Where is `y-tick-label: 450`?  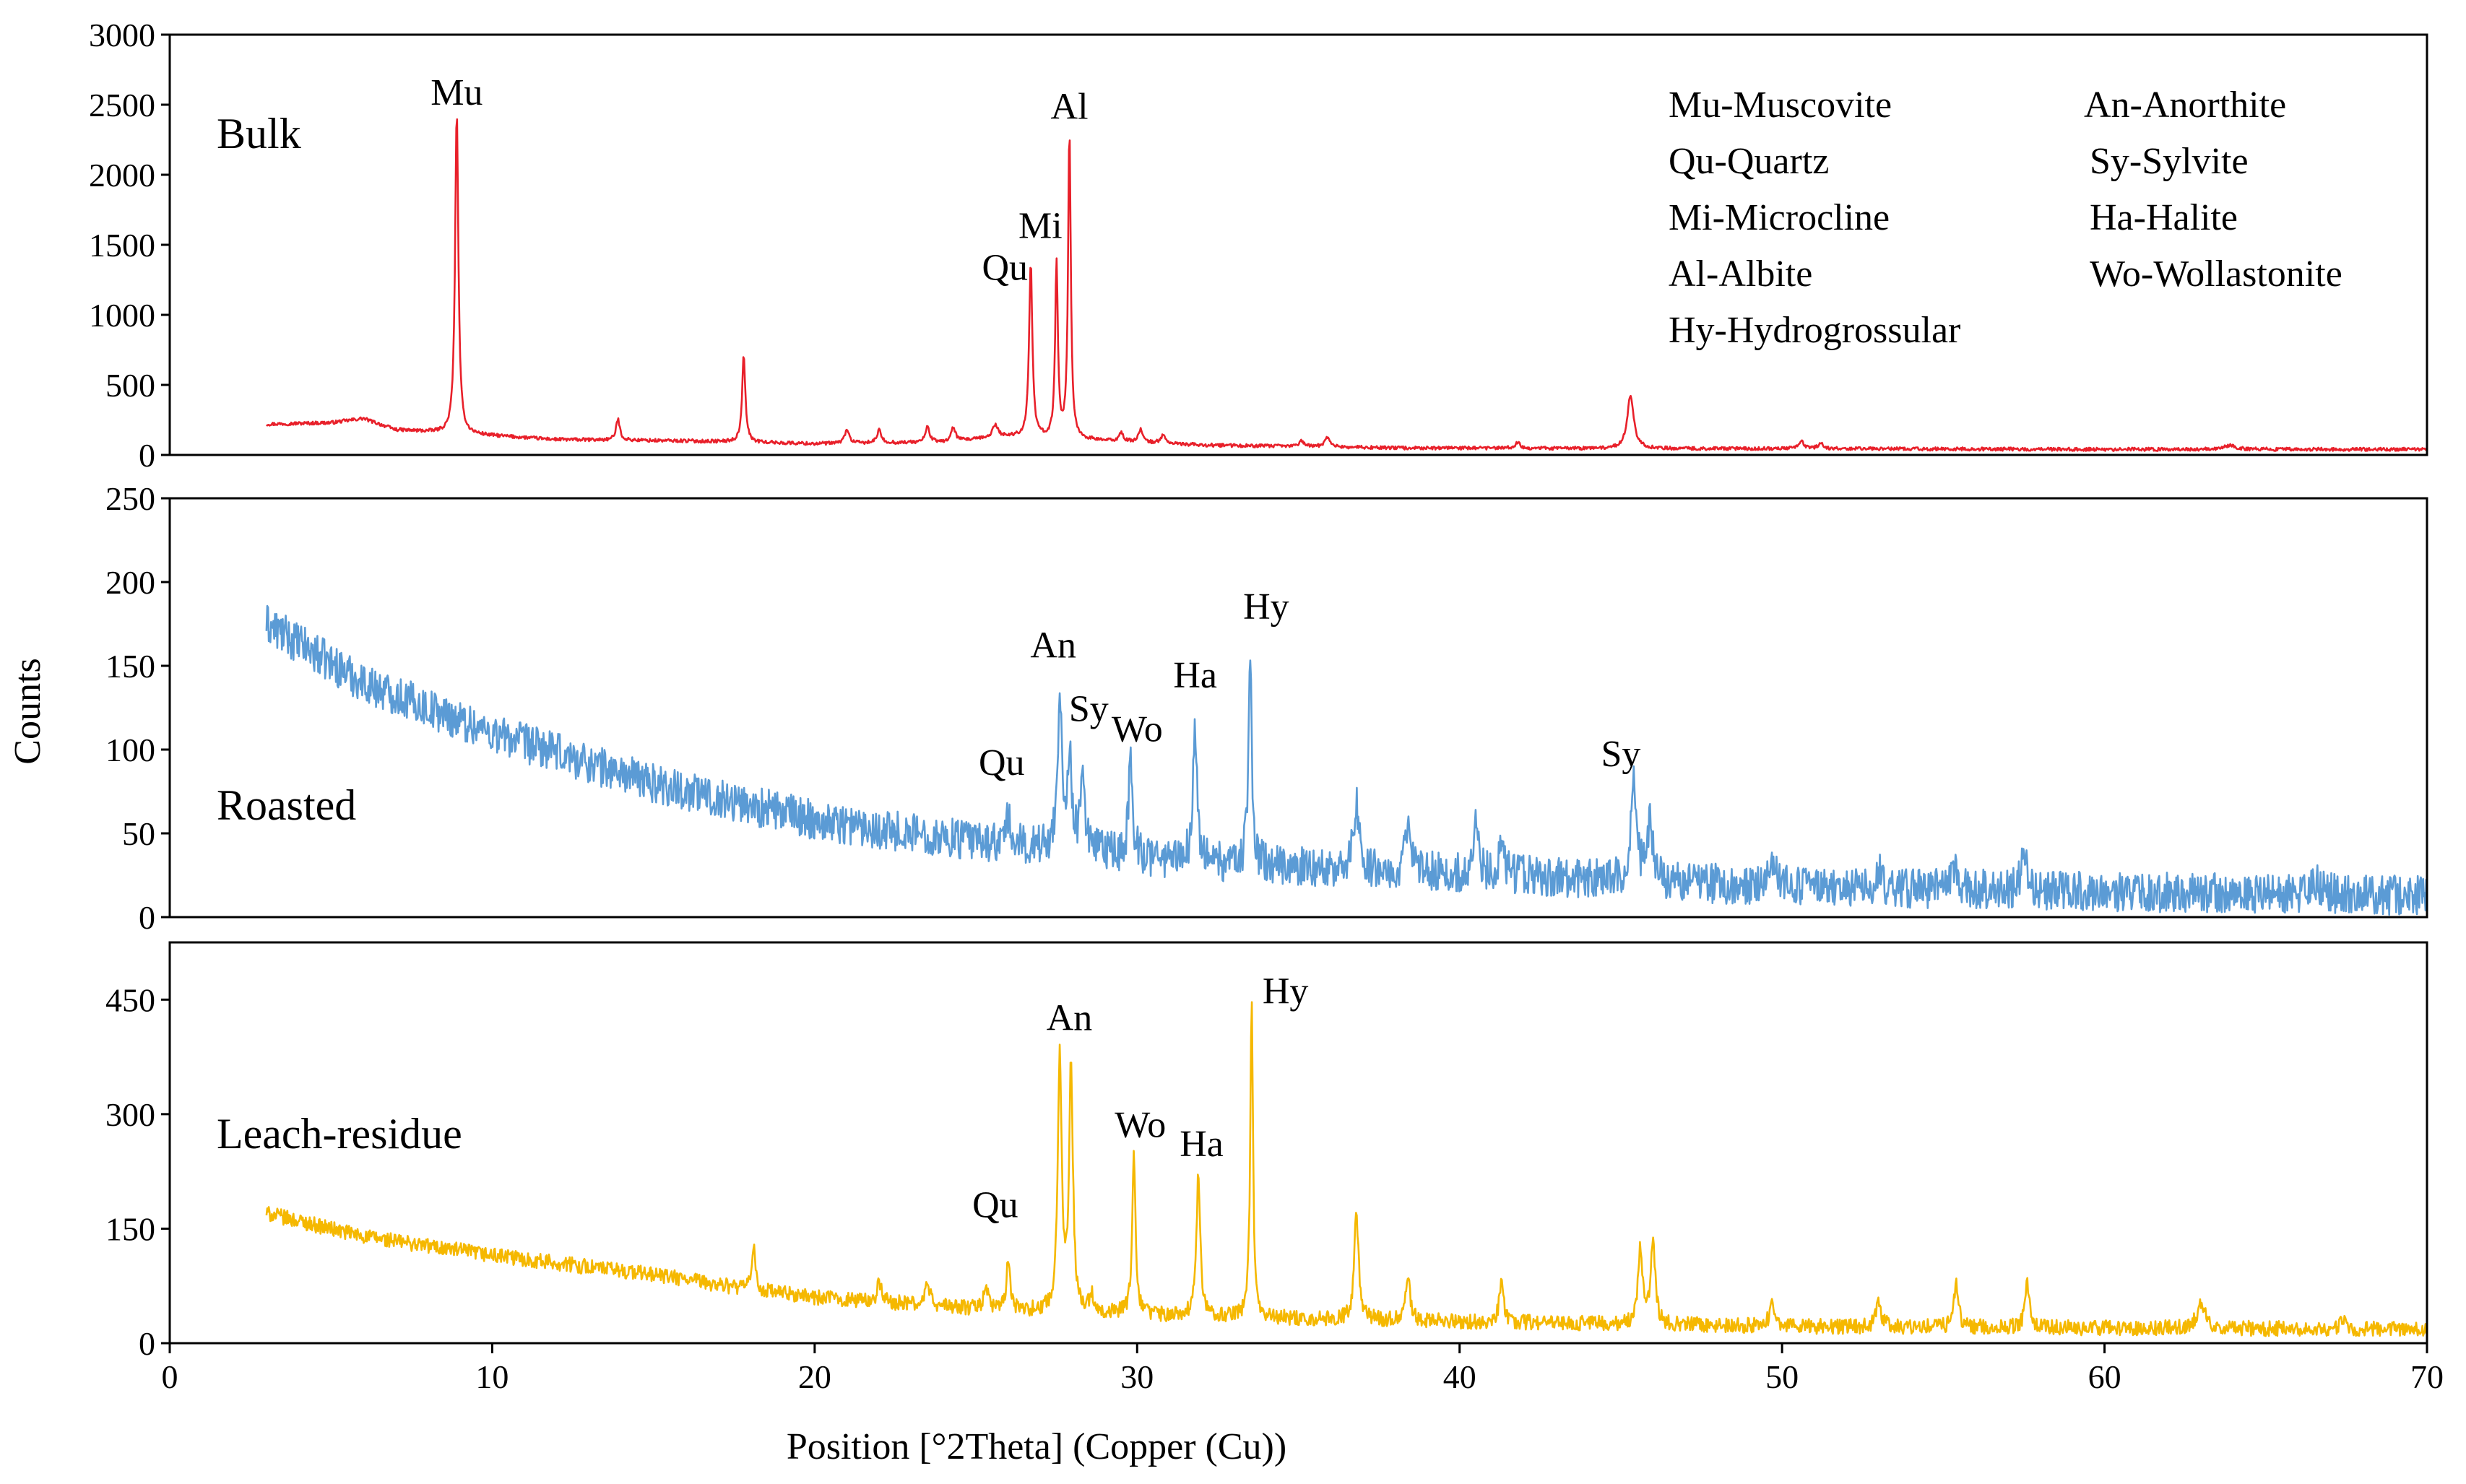 y-tick-label: 450 is located at coordinates (130, 999).